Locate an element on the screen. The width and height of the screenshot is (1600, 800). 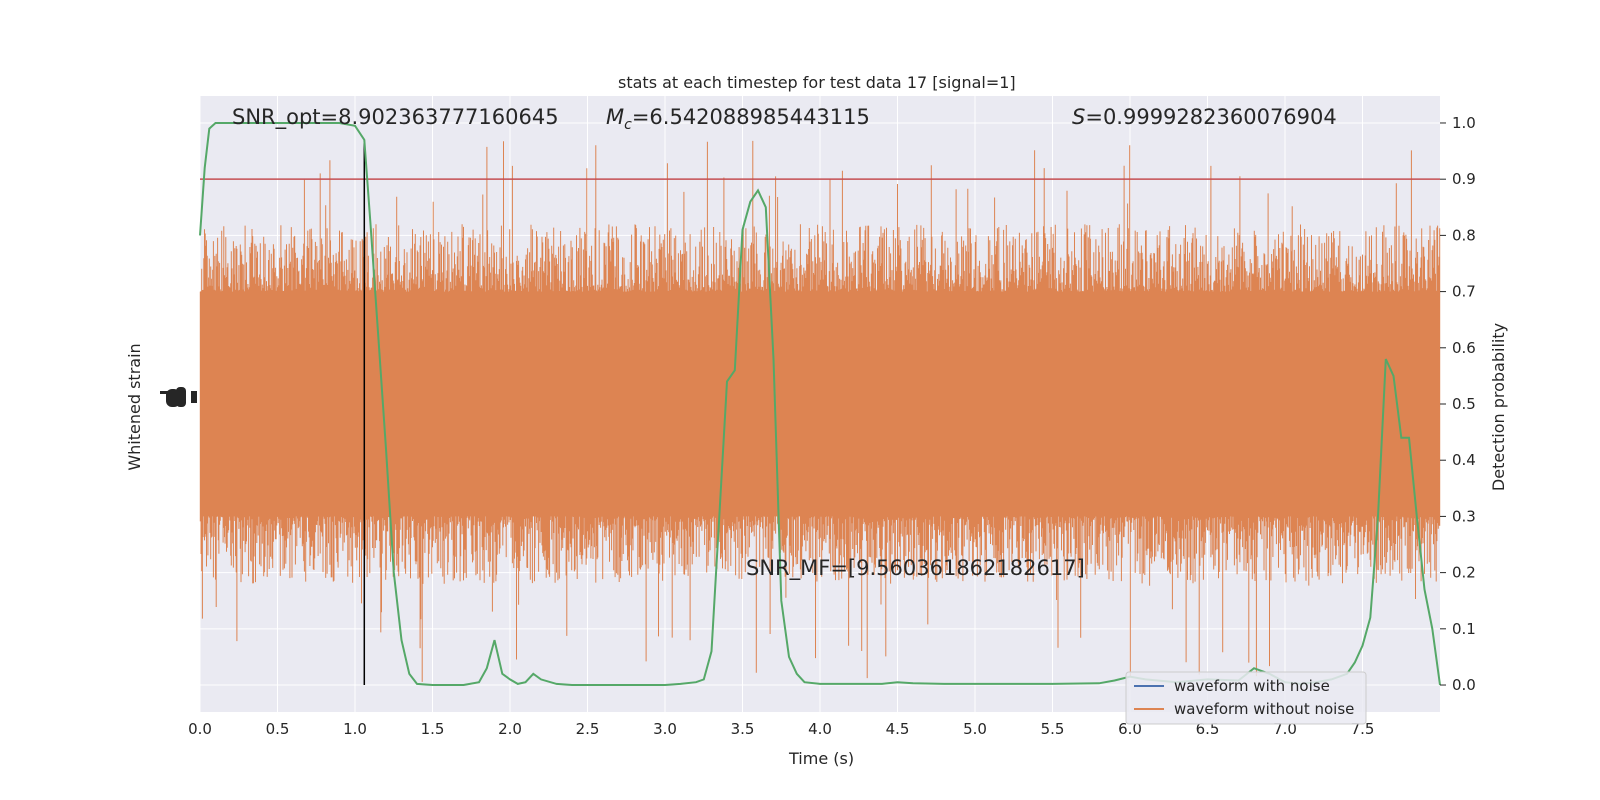
y-tick-label: 0.5 is located at coordinates (1464, 404).